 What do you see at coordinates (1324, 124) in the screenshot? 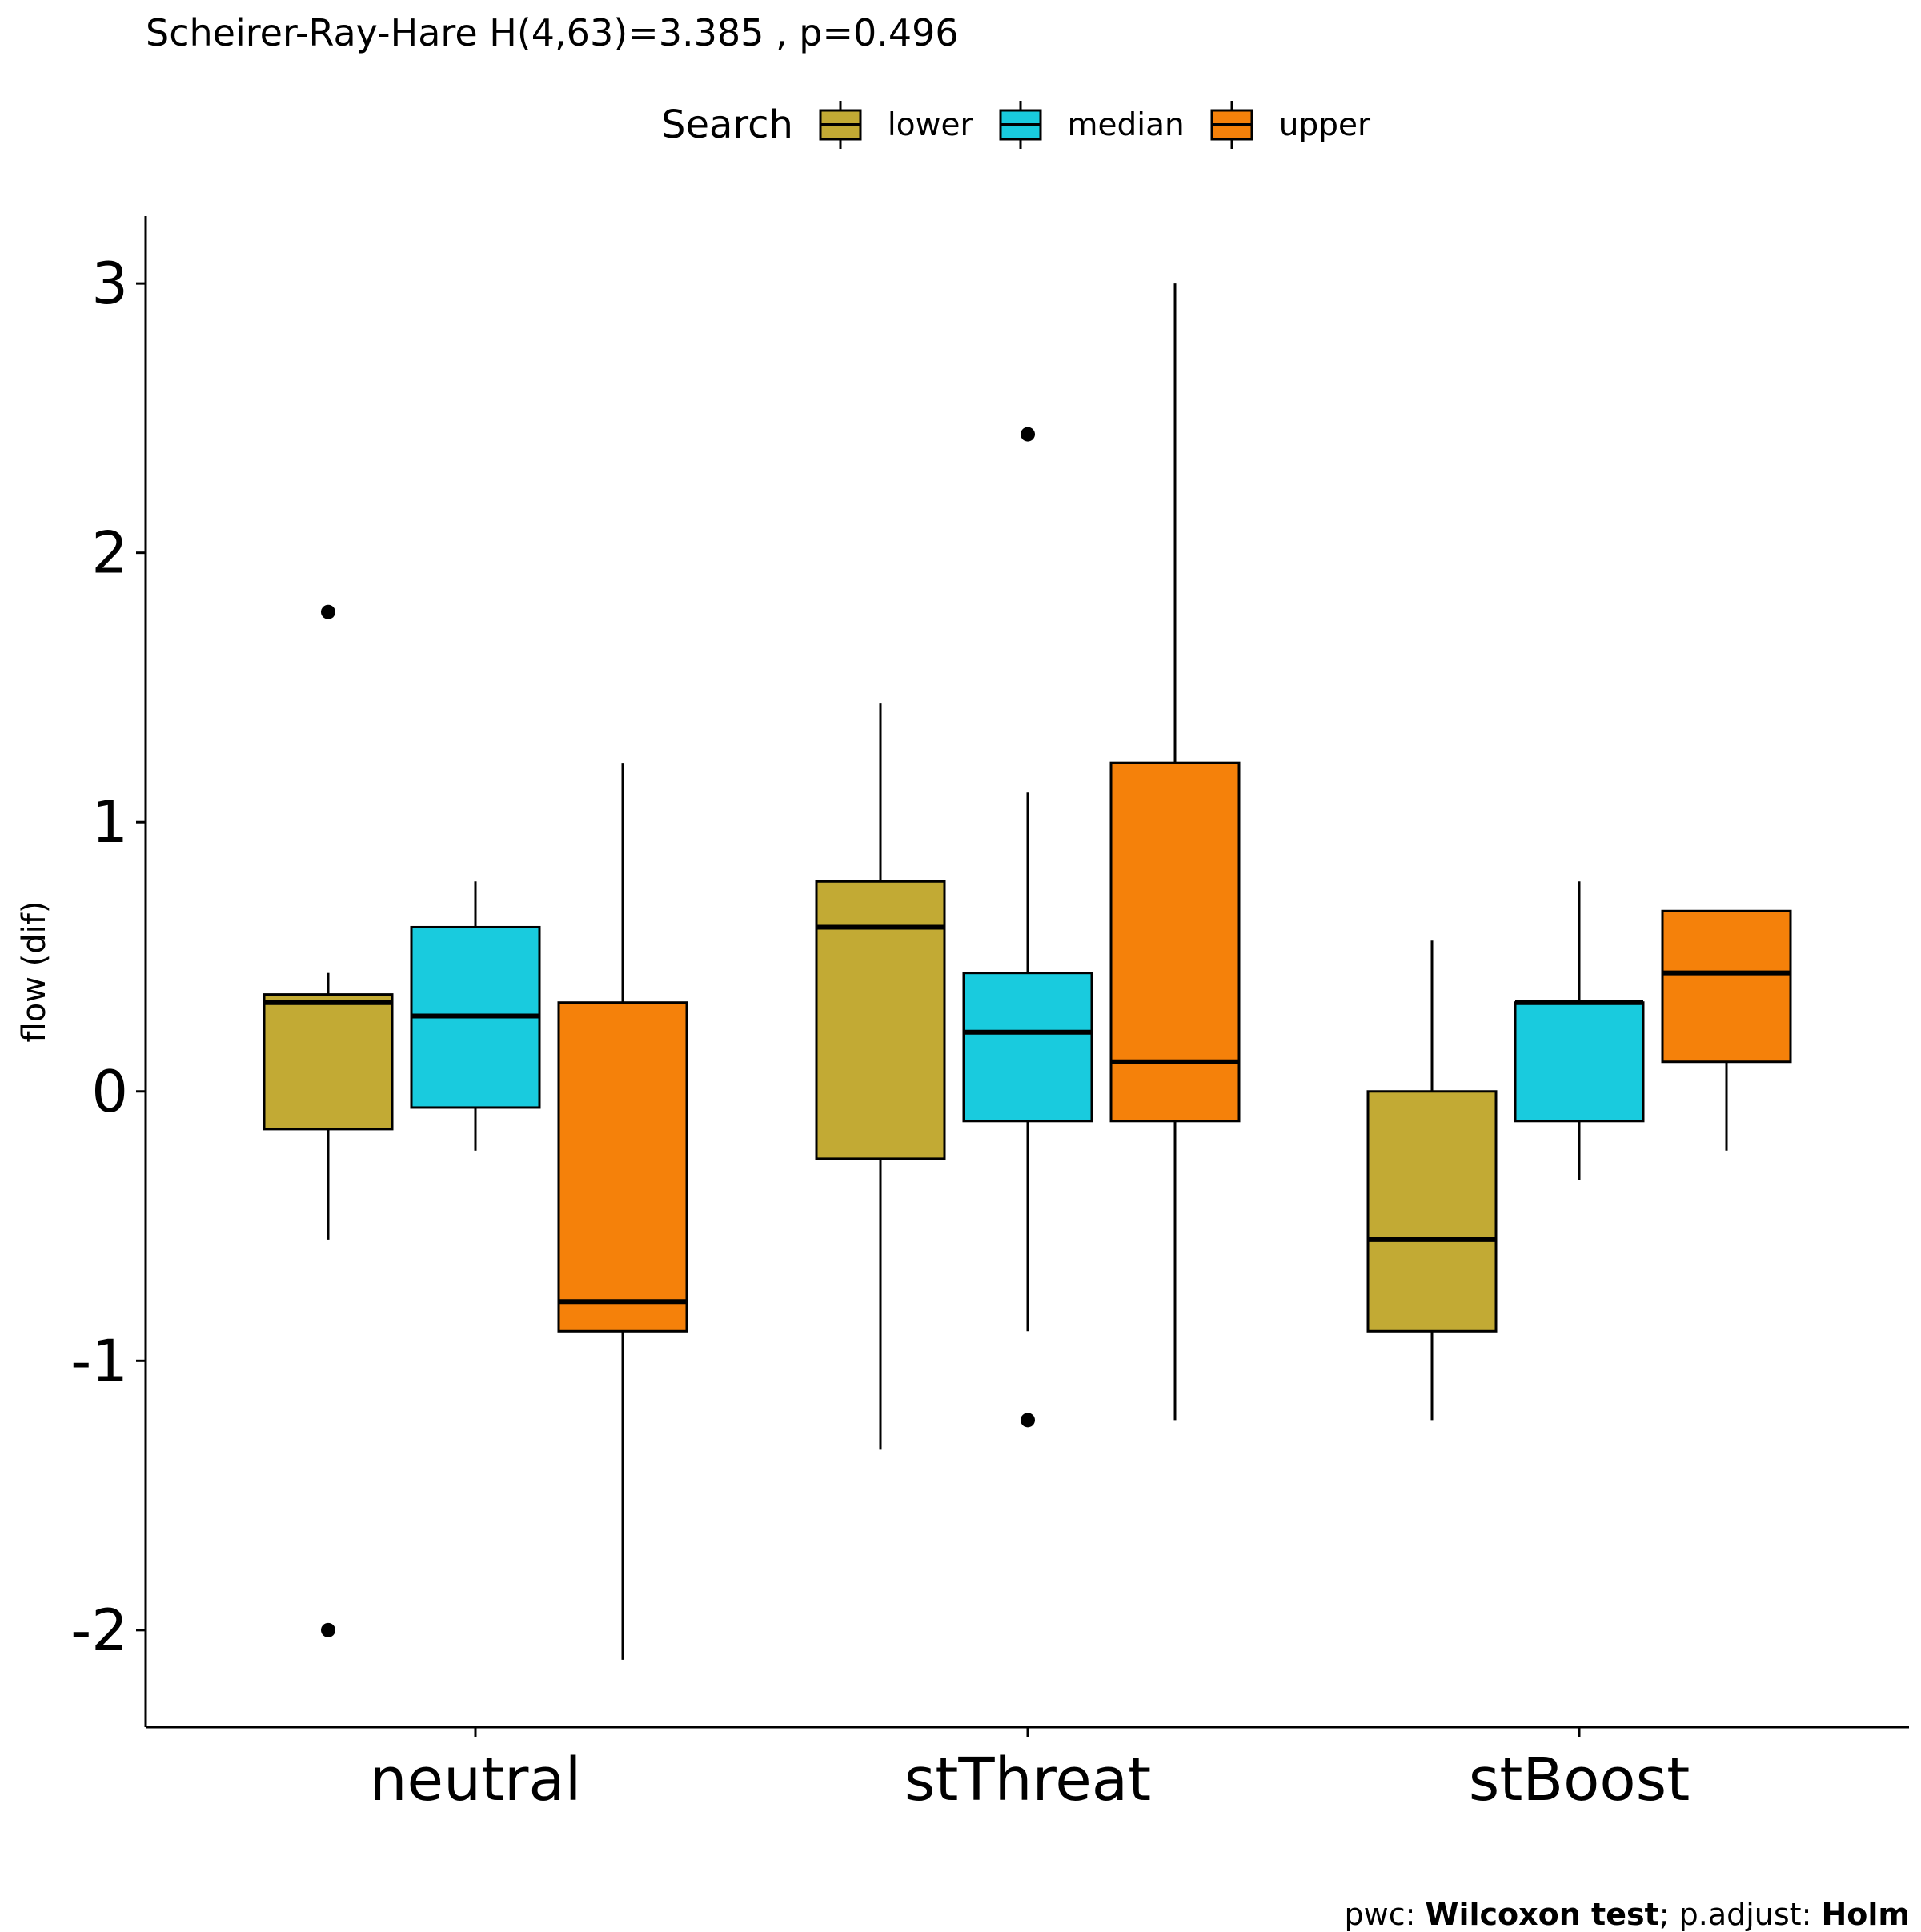
I see `legend-label-upper: upper` at bounding box center [1324, 124].